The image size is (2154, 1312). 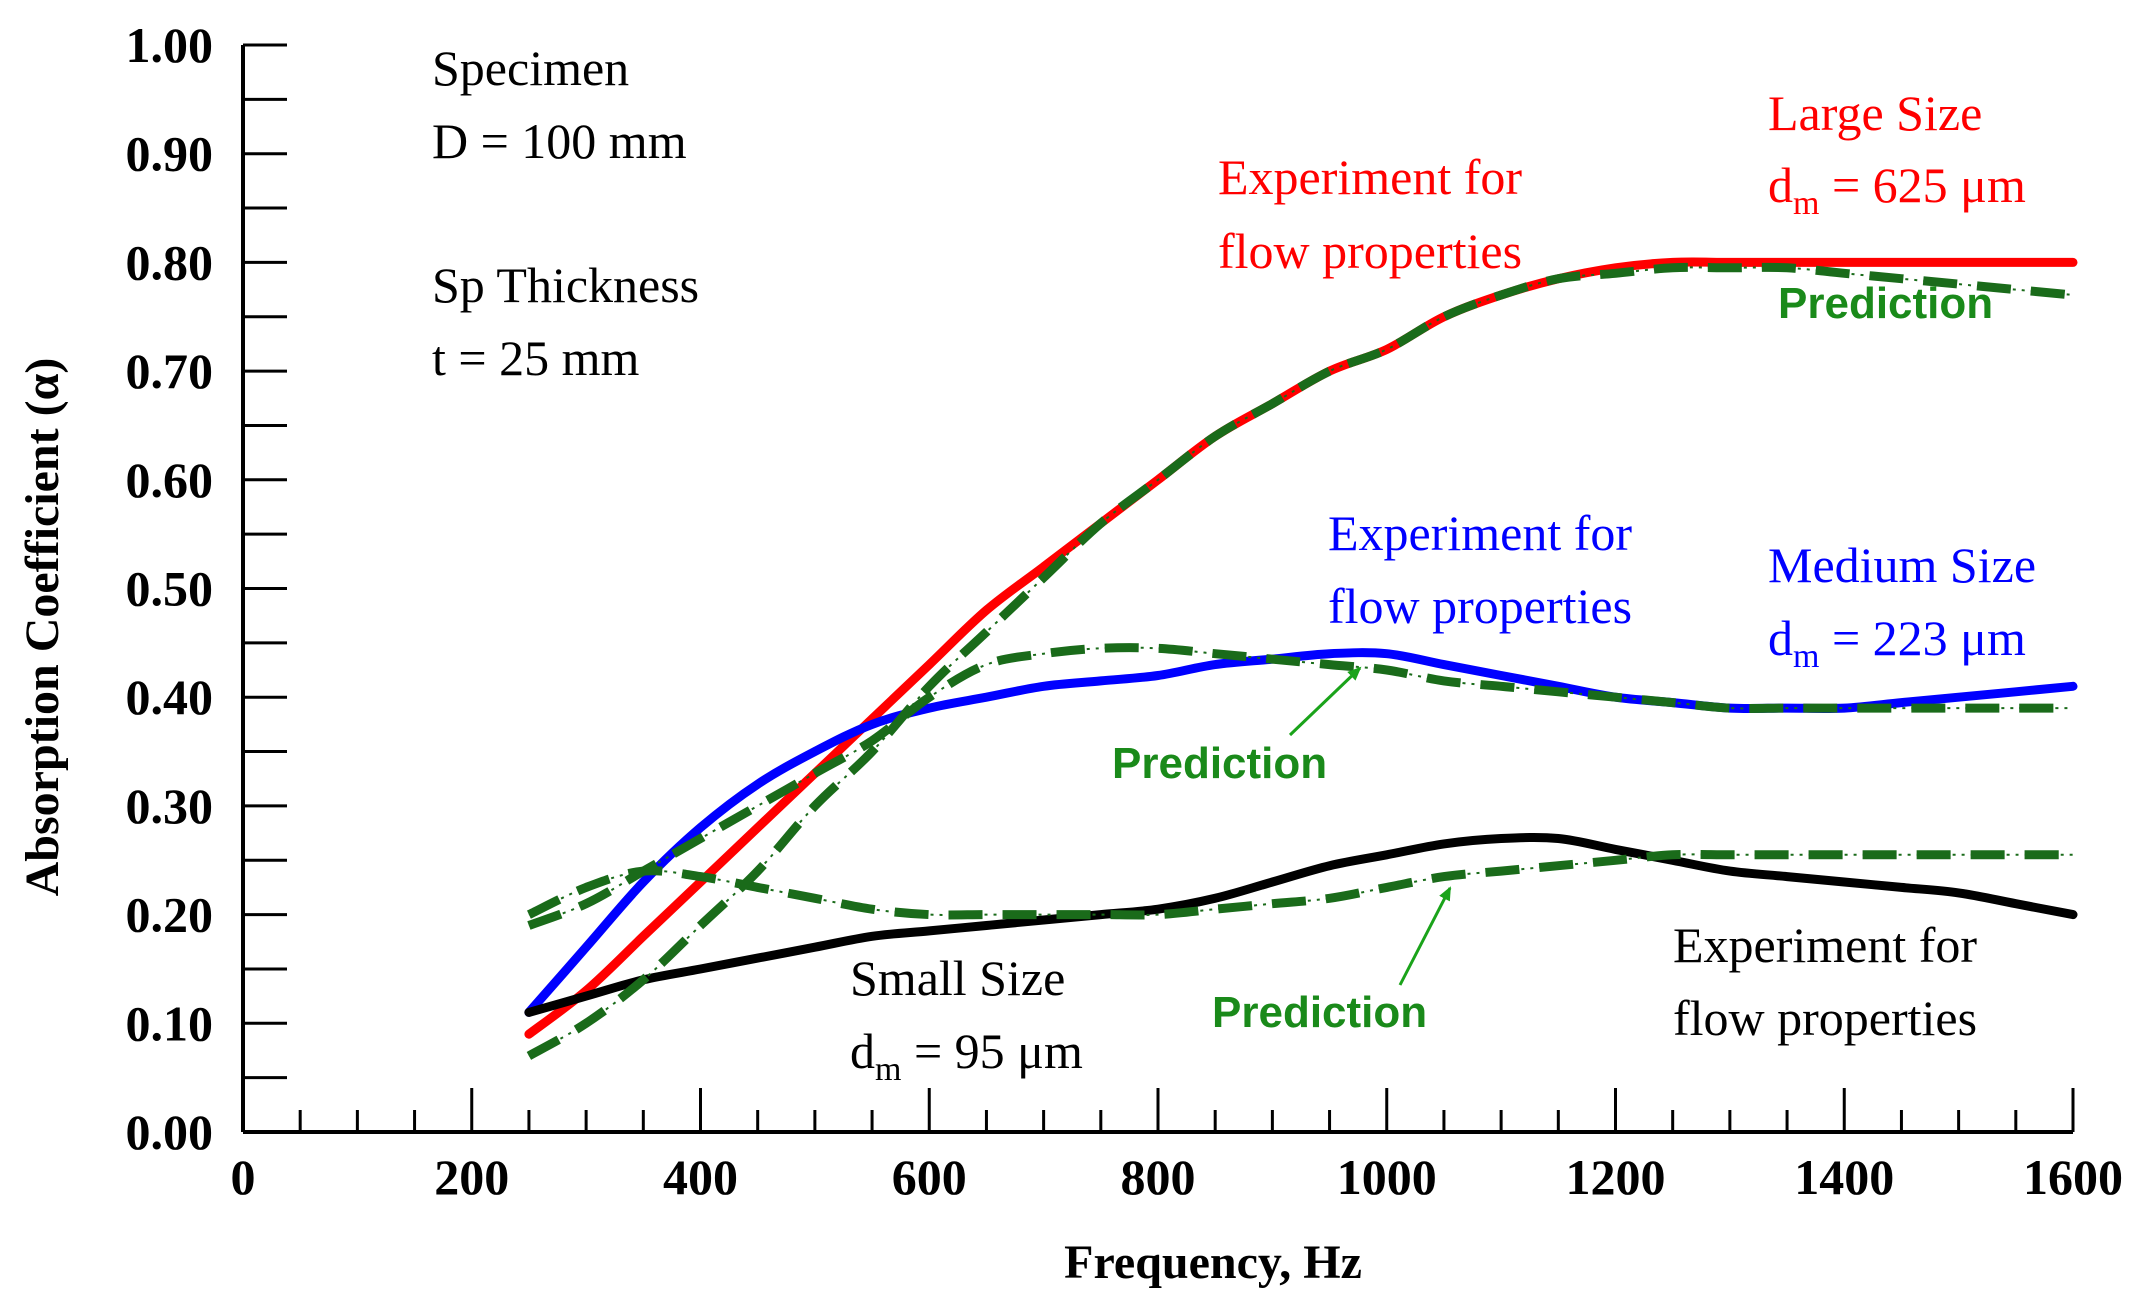 What do you see at coordinates (170, 1132) in the screenshot?
I see `y-tick-label: 0.00` at bounding box center [170, 1132].